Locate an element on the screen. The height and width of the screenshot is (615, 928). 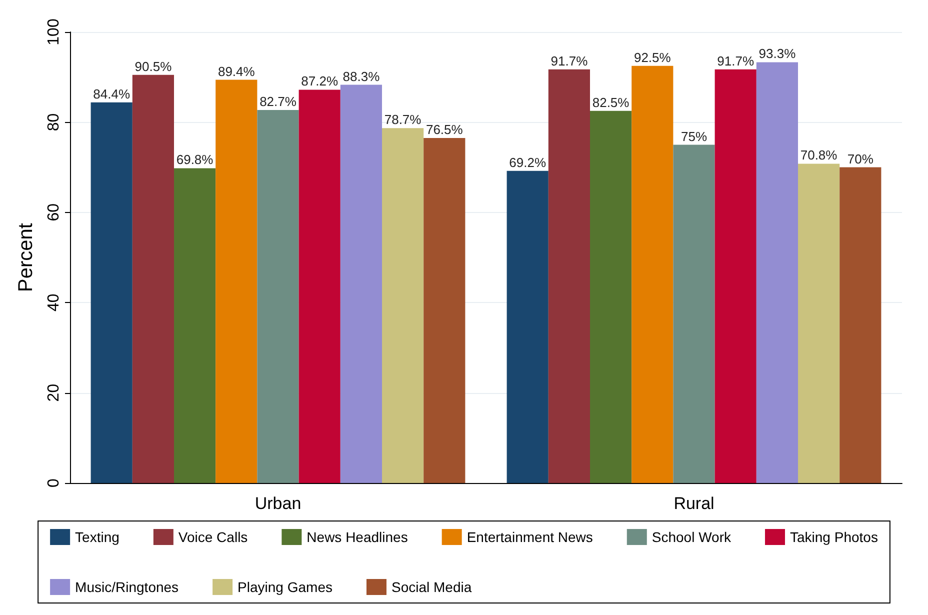
legend-label: School Work is located at coordinates (692, 537).